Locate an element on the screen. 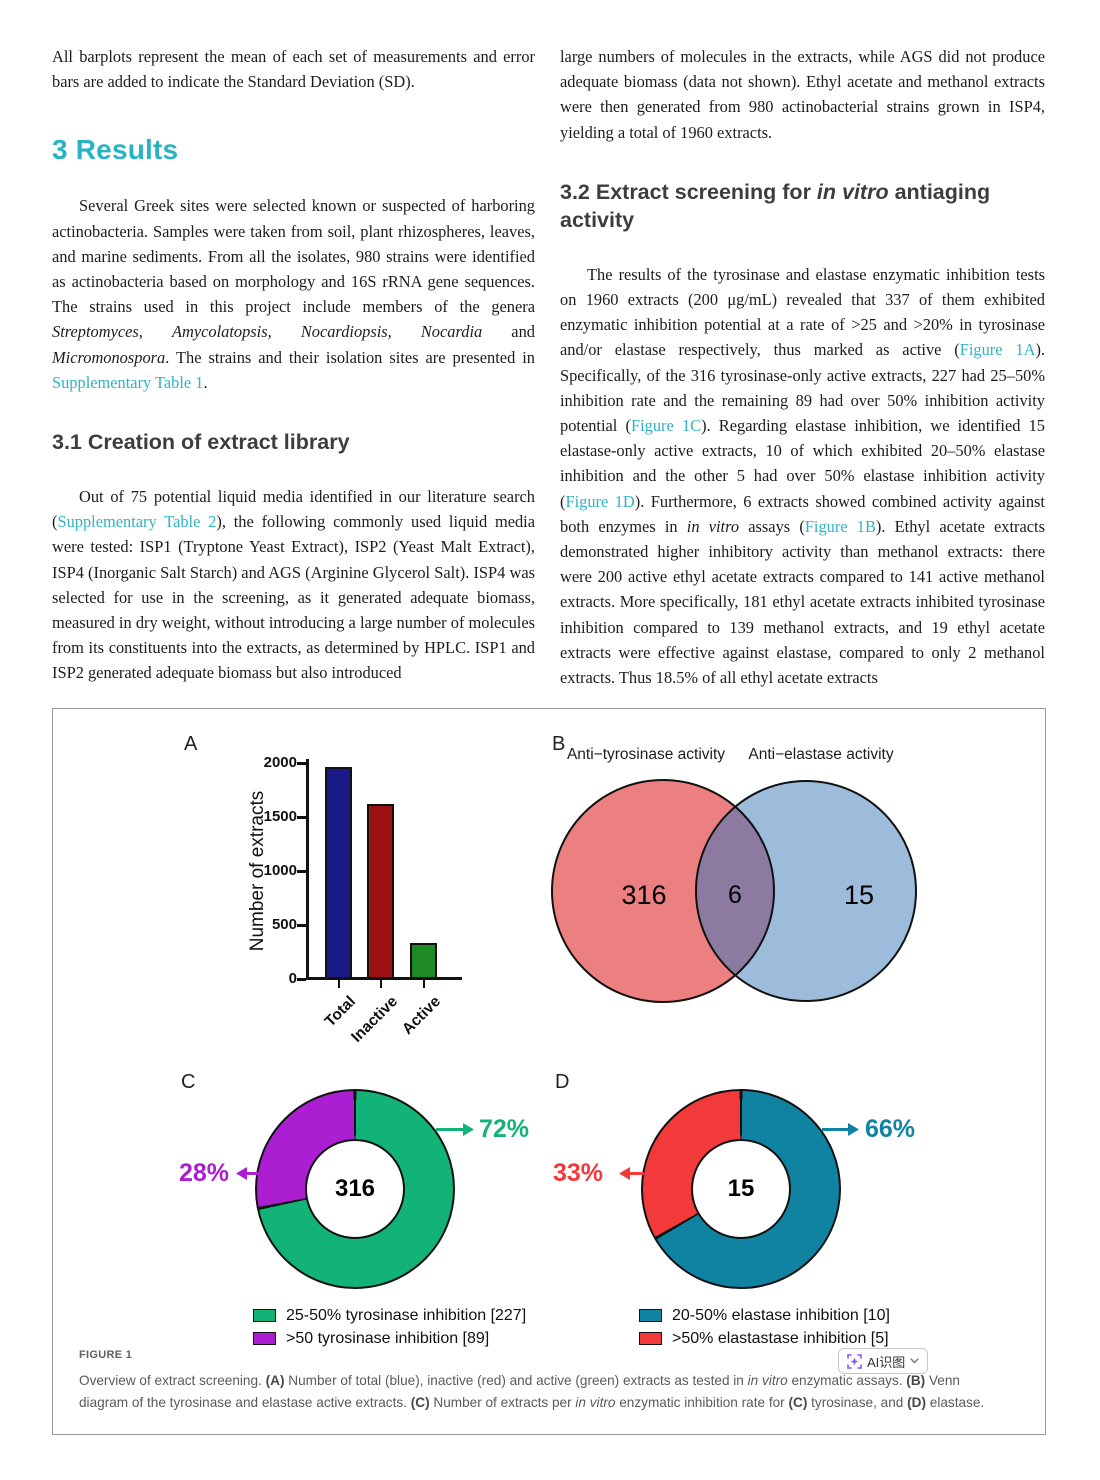 This screenshot has height=1480, width=1100. donut-chart-tyrosinase: 316 is located at coordinates (355, 1189).